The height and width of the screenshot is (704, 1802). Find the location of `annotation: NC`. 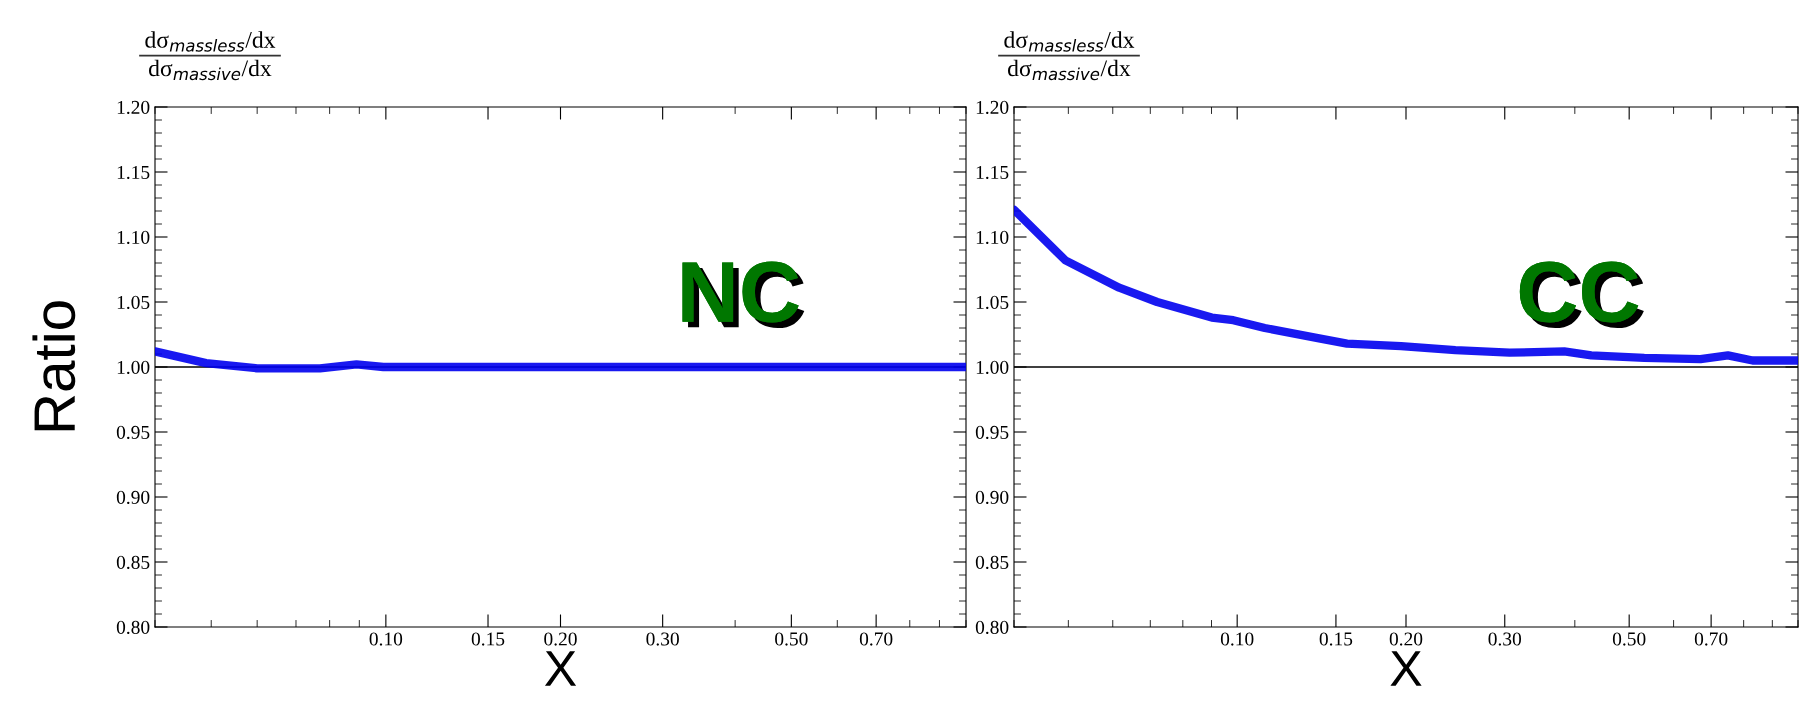

annotation: NC is located at coordinates (743, 295).